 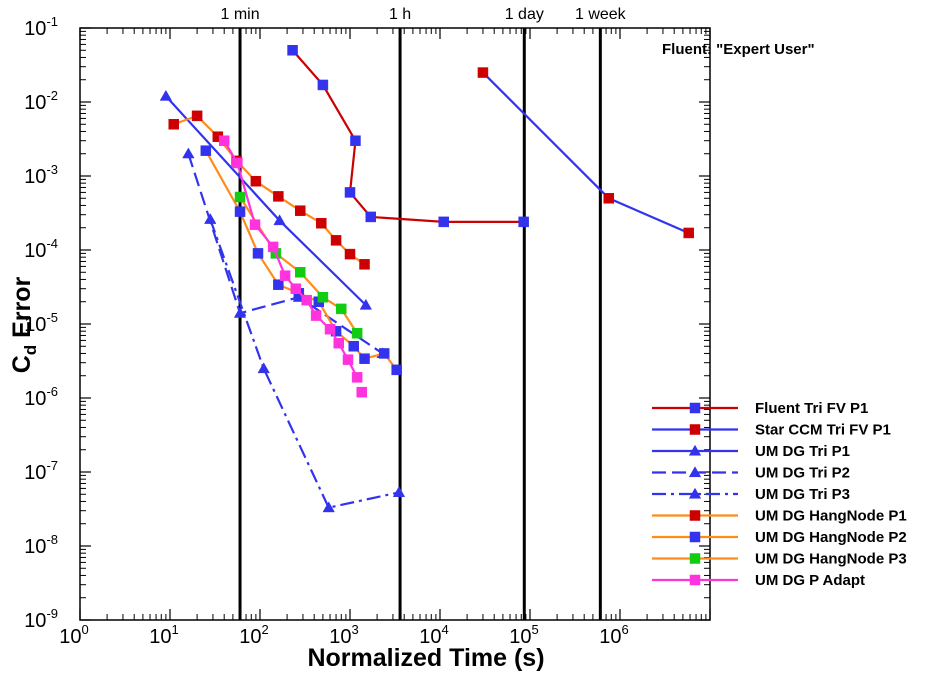 I want to click on y-tick-label: 10⁻⁵, so click(x=41, y=323).